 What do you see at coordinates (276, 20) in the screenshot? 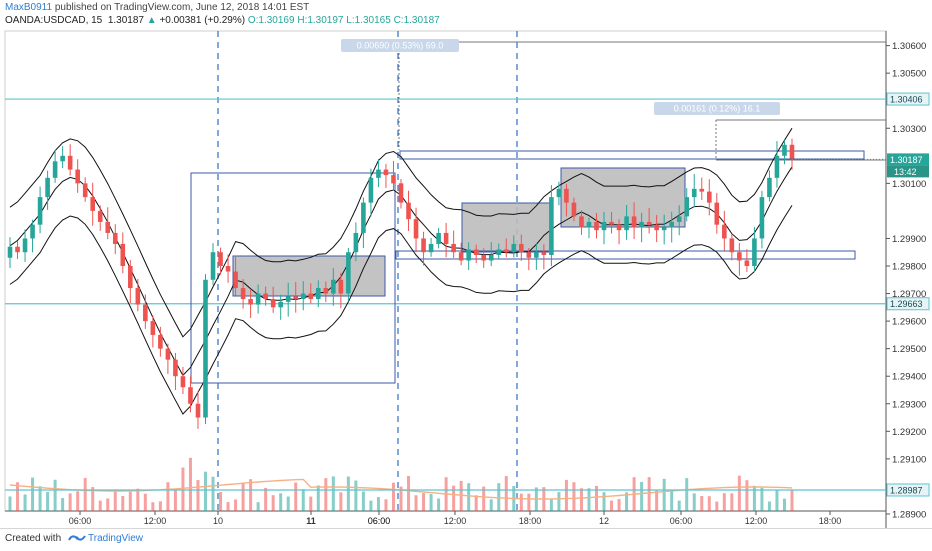
I see `open-value: 1.30169` at bounding box center [276, 20].